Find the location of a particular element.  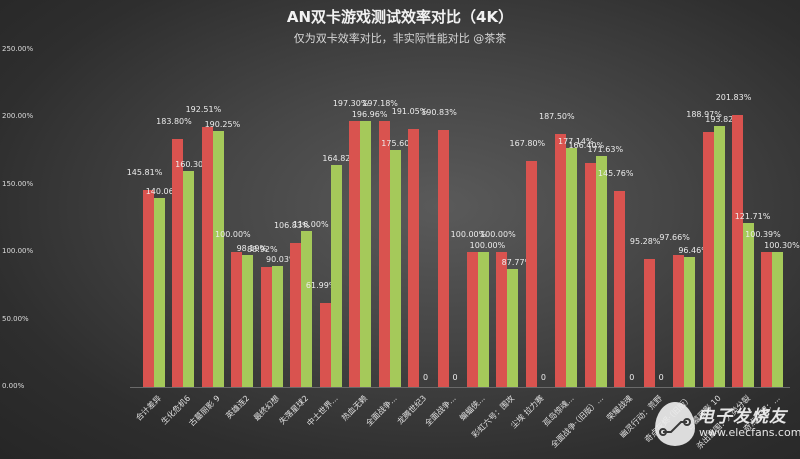

value-label: 187.50% is located at coordinates (557, 117).